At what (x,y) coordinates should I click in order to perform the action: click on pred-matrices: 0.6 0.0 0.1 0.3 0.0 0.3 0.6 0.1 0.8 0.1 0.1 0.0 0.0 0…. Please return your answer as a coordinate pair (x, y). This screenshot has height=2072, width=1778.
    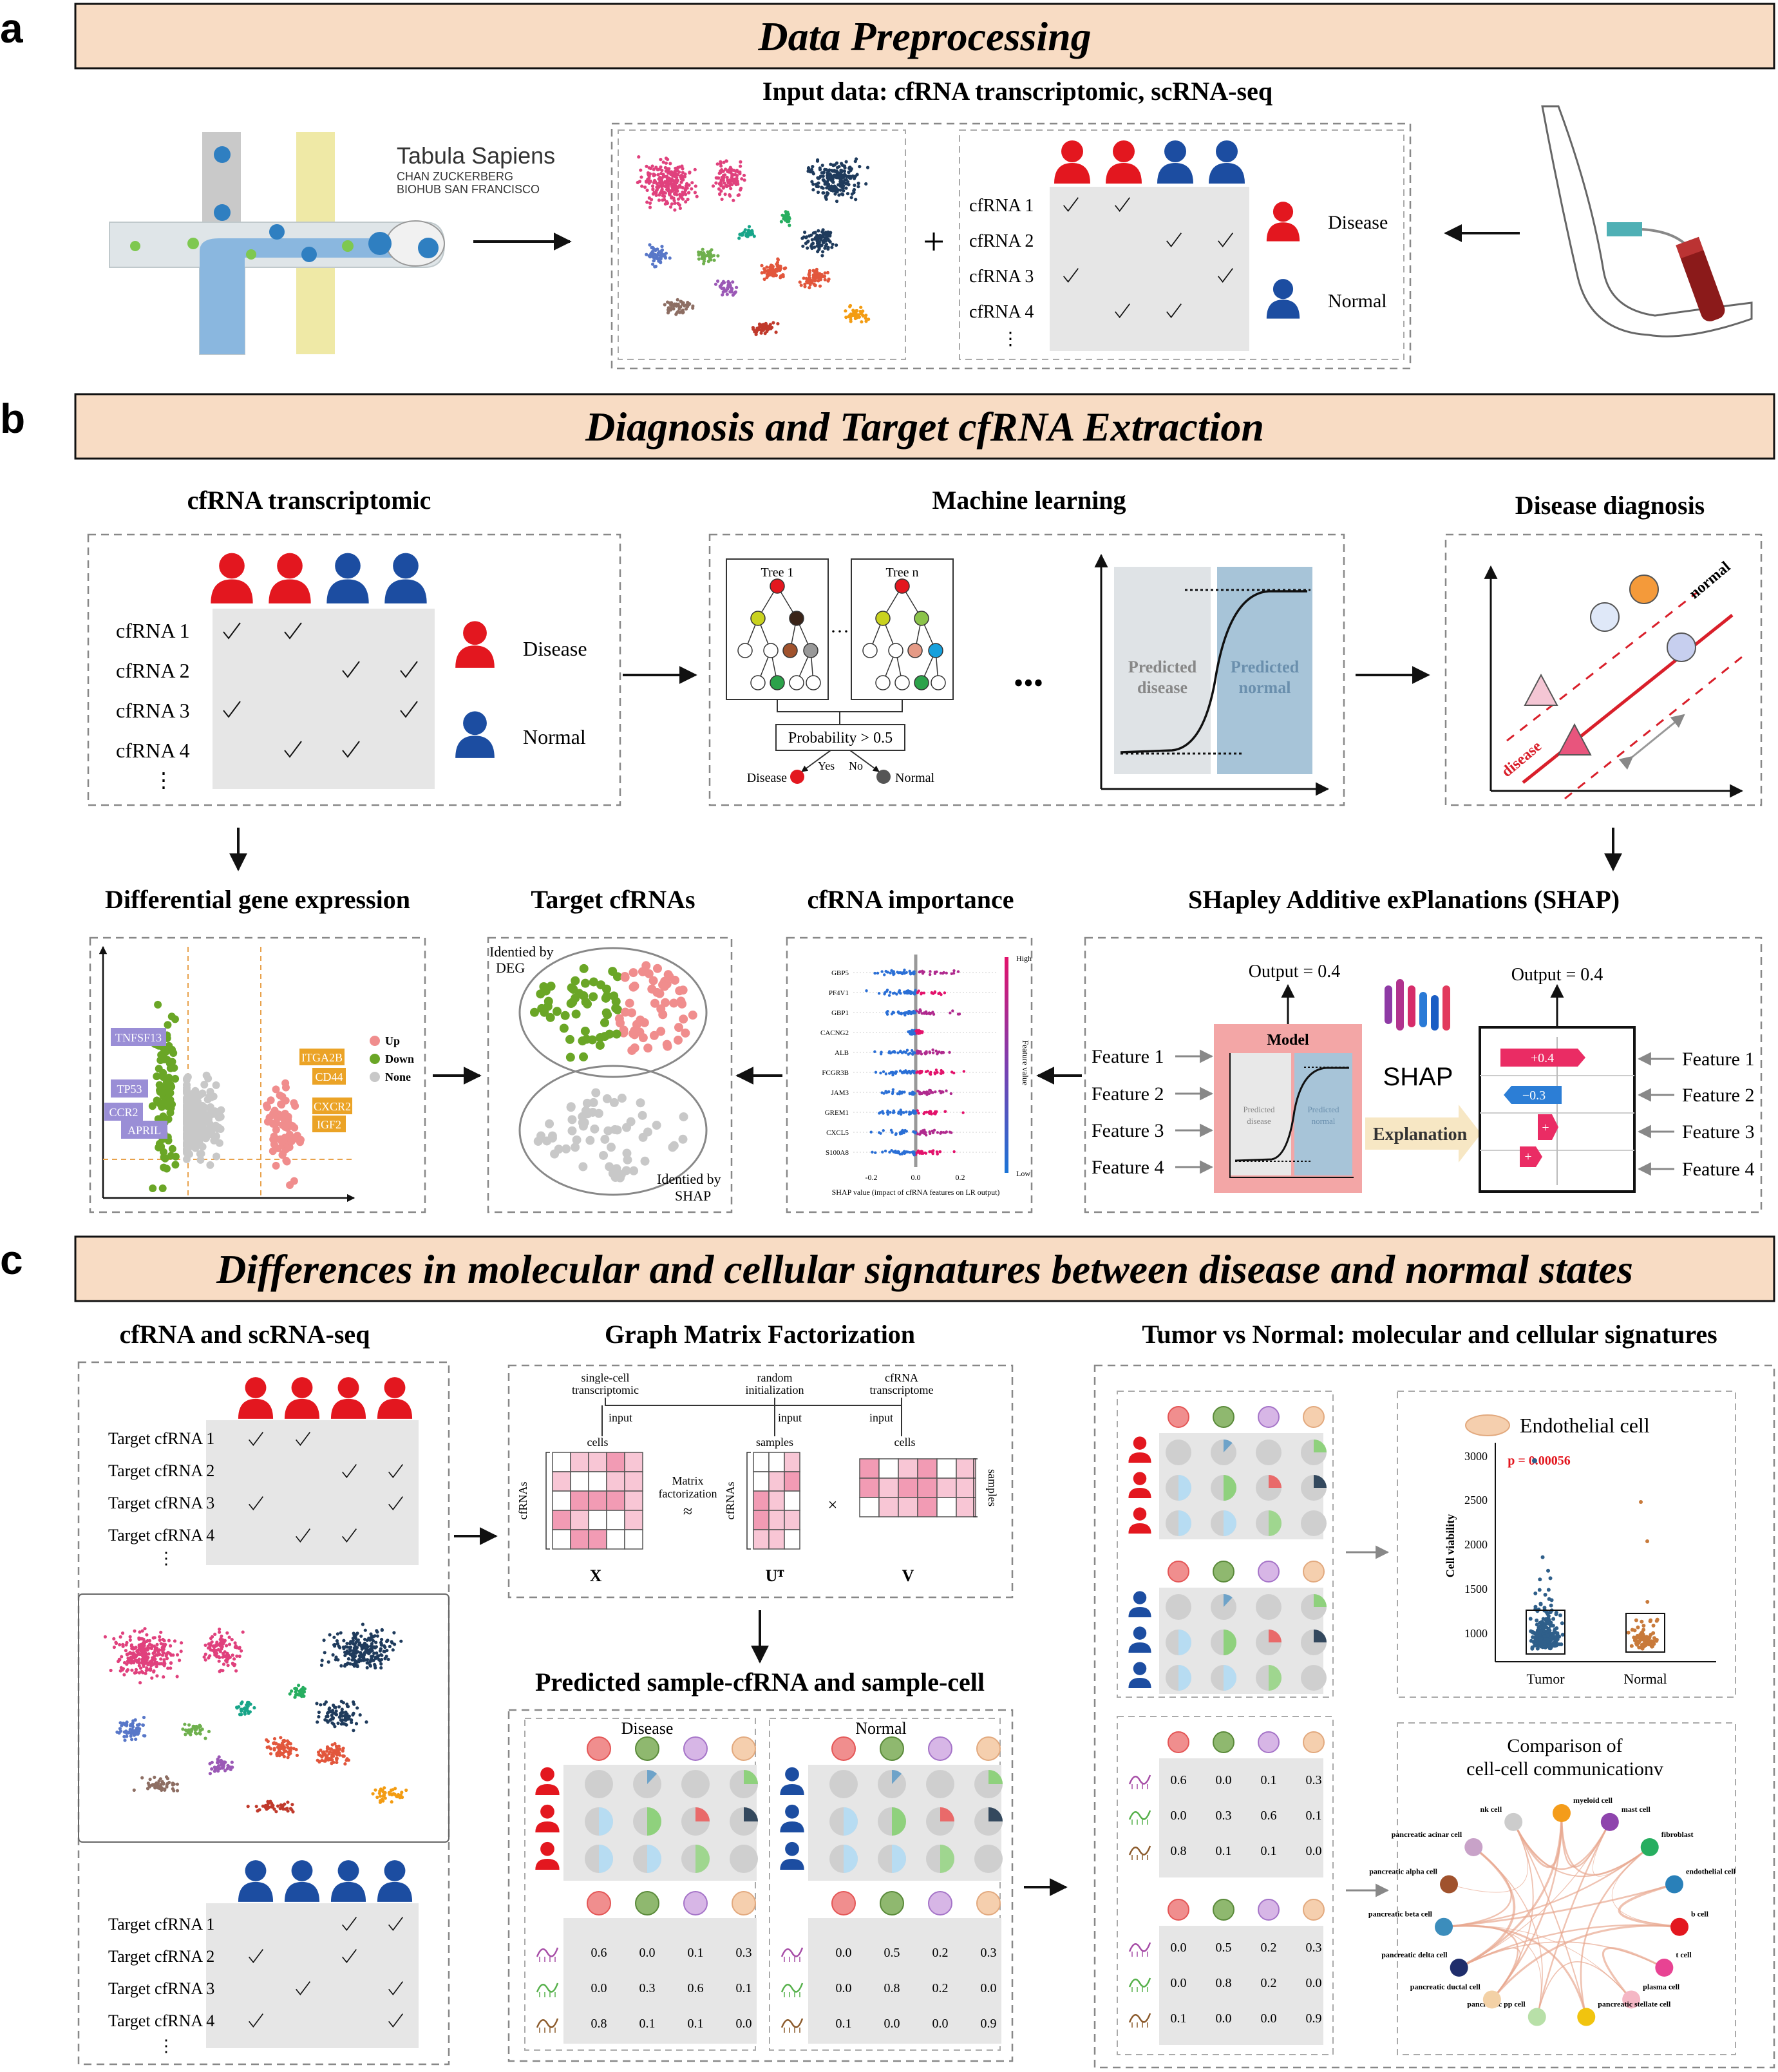
    Looking at the image, I should click on (769, 1890).